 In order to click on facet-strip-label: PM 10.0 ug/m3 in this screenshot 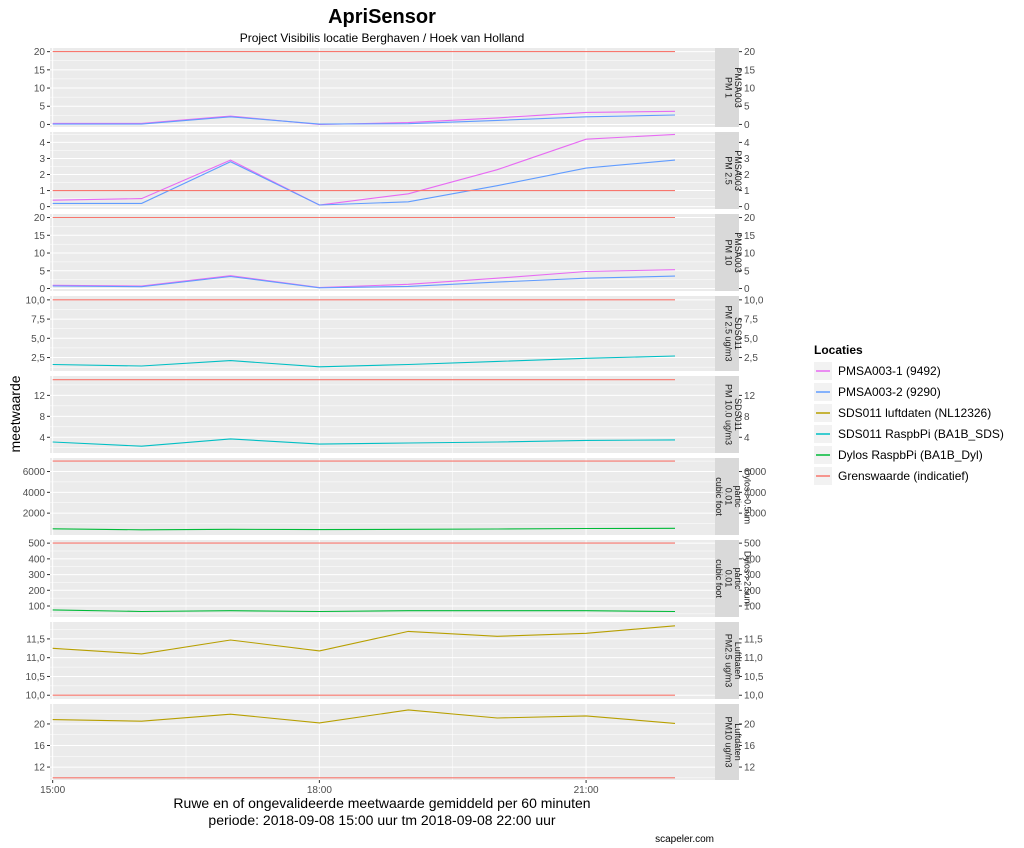, I will do `click(728, 414)`.